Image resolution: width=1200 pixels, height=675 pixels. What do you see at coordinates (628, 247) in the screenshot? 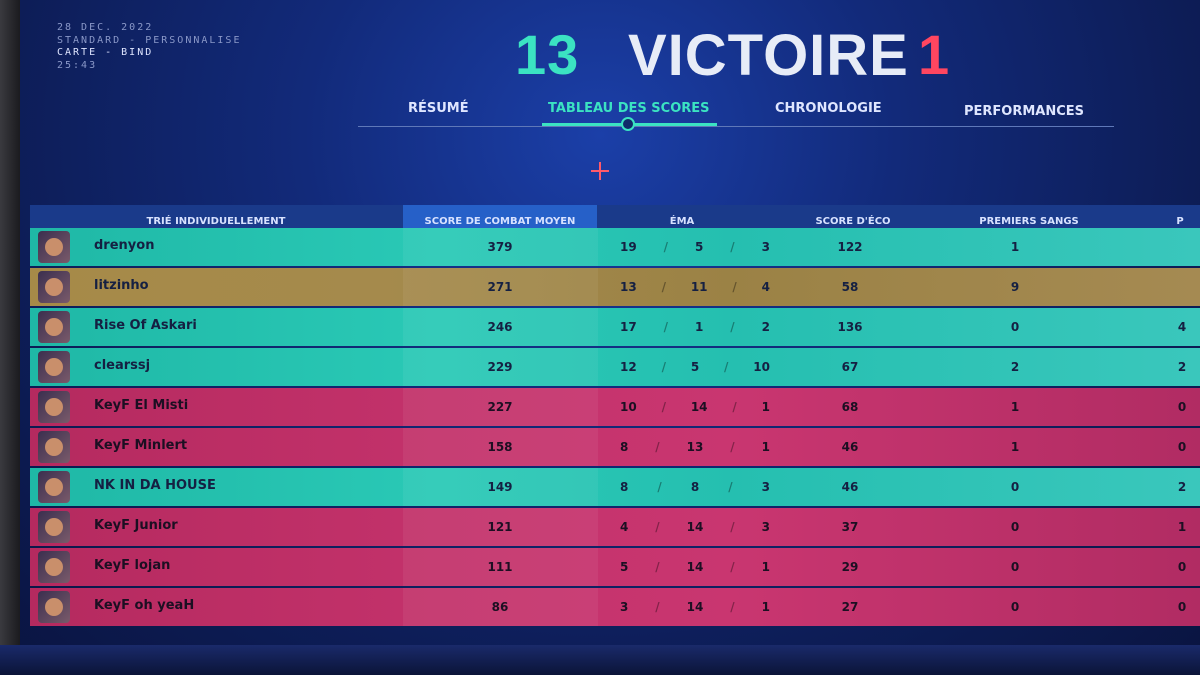
I see `kills-value: 19` at bounding box center [628, 247].